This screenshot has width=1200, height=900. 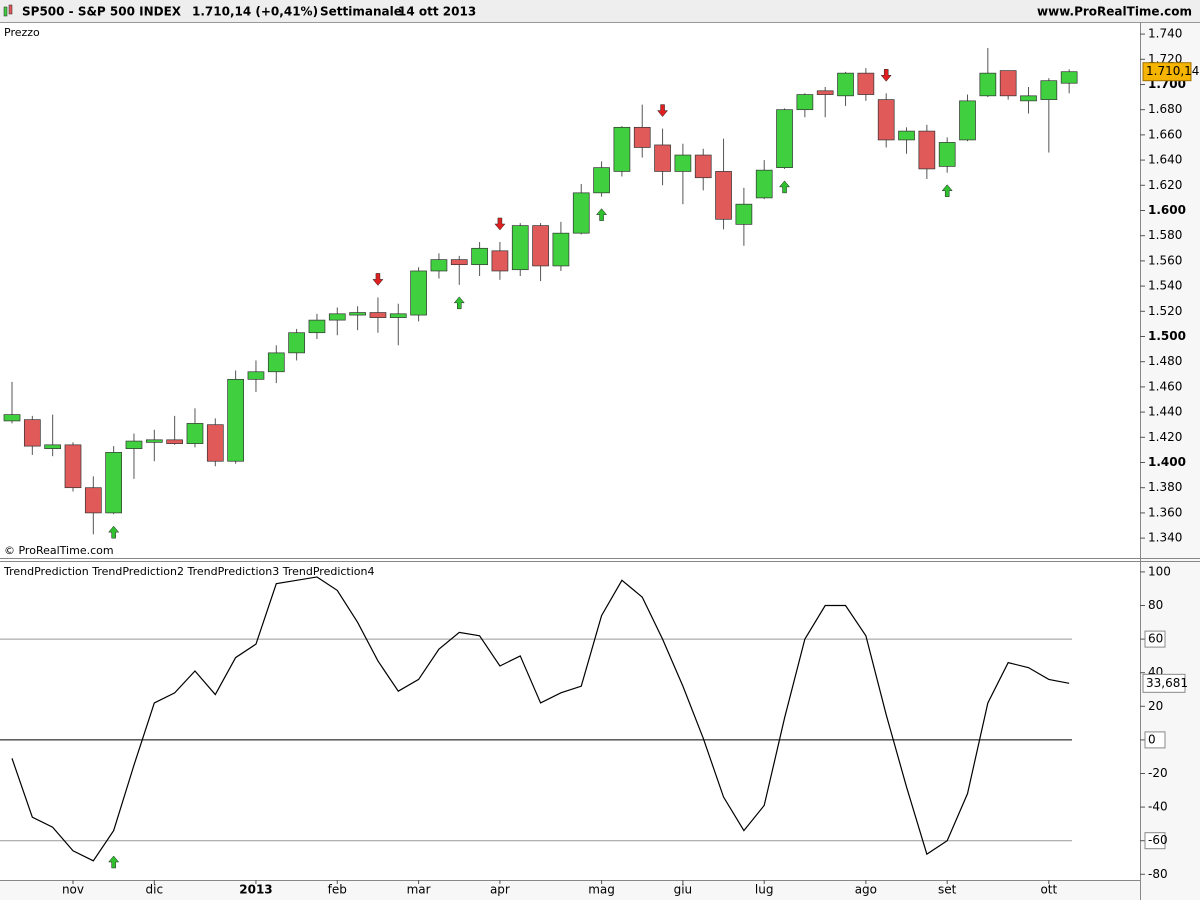 What do you see at coordinates (1165, 538) in the screenshot?
I see `y-tick-label: 1.340` at bounding box center [1165, 538].